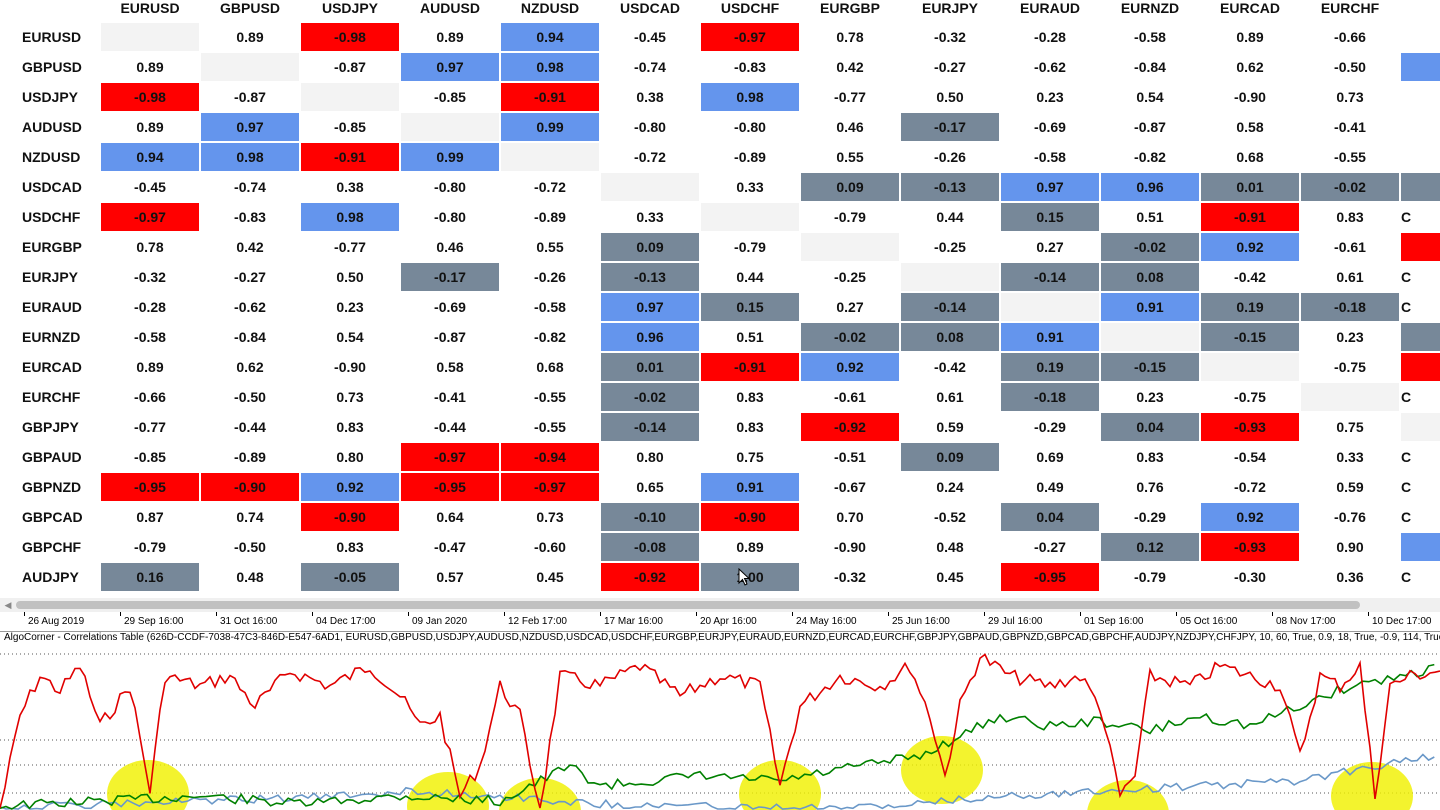  I want to click on correlation-cell: 0.96, so click(650, 337).